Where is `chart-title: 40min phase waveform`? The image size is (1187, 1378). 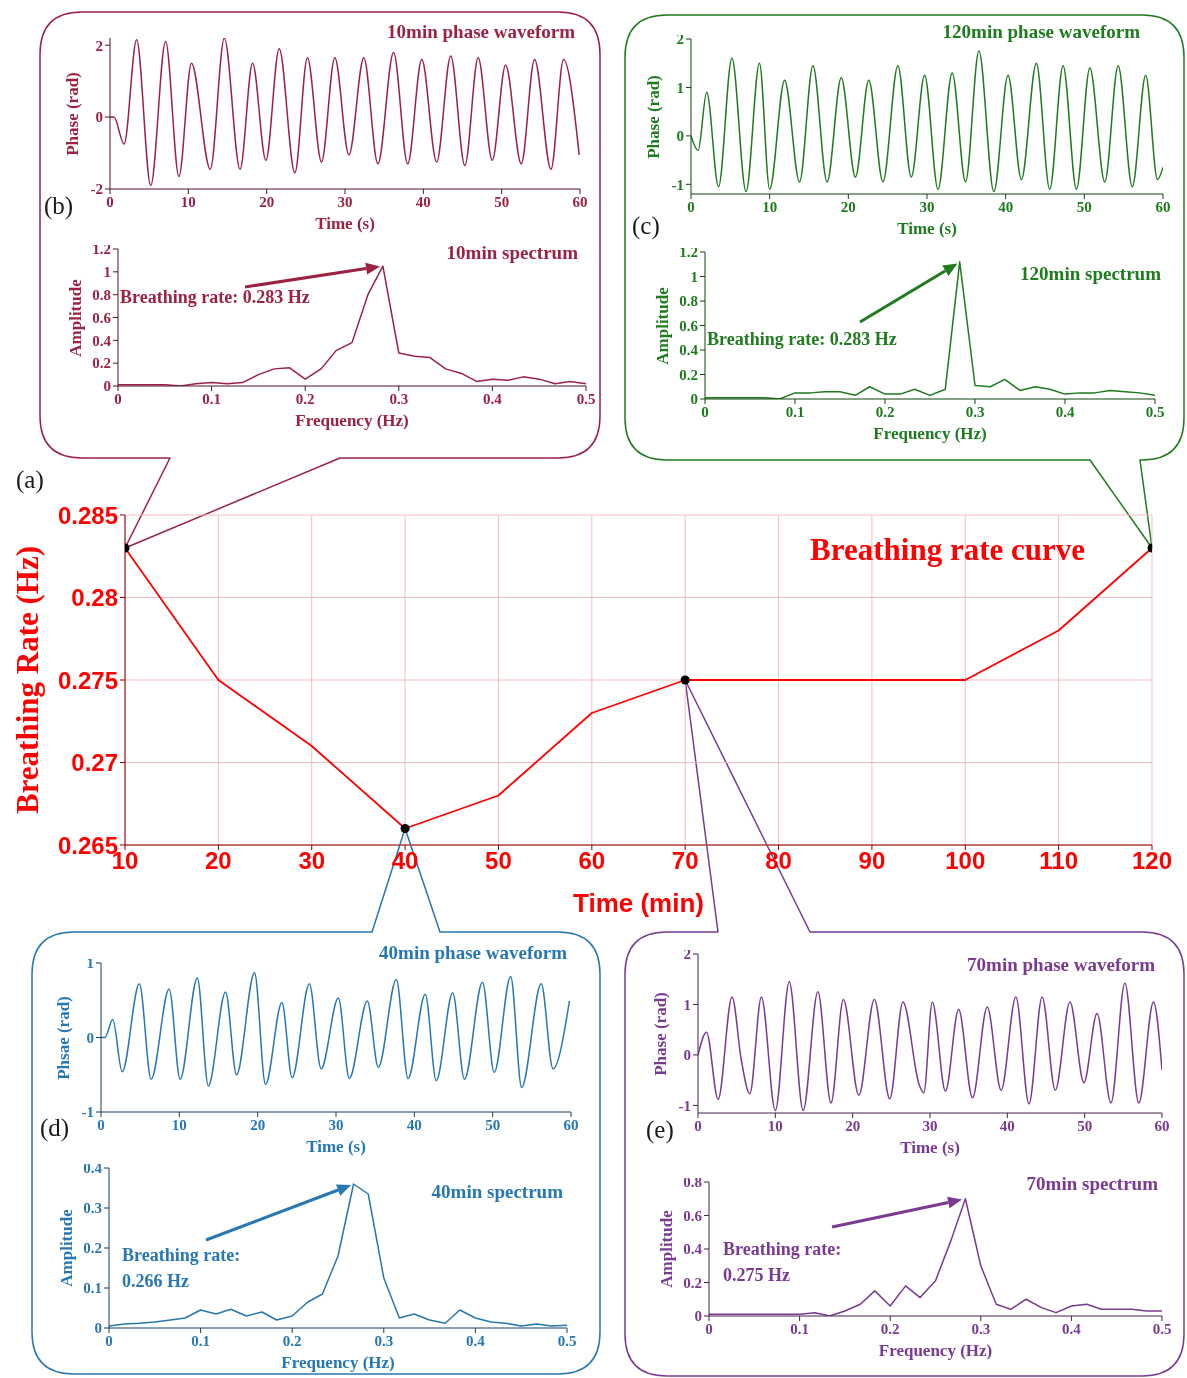
chart-title: 40min phase waveform is located at coordinates (473, 953).